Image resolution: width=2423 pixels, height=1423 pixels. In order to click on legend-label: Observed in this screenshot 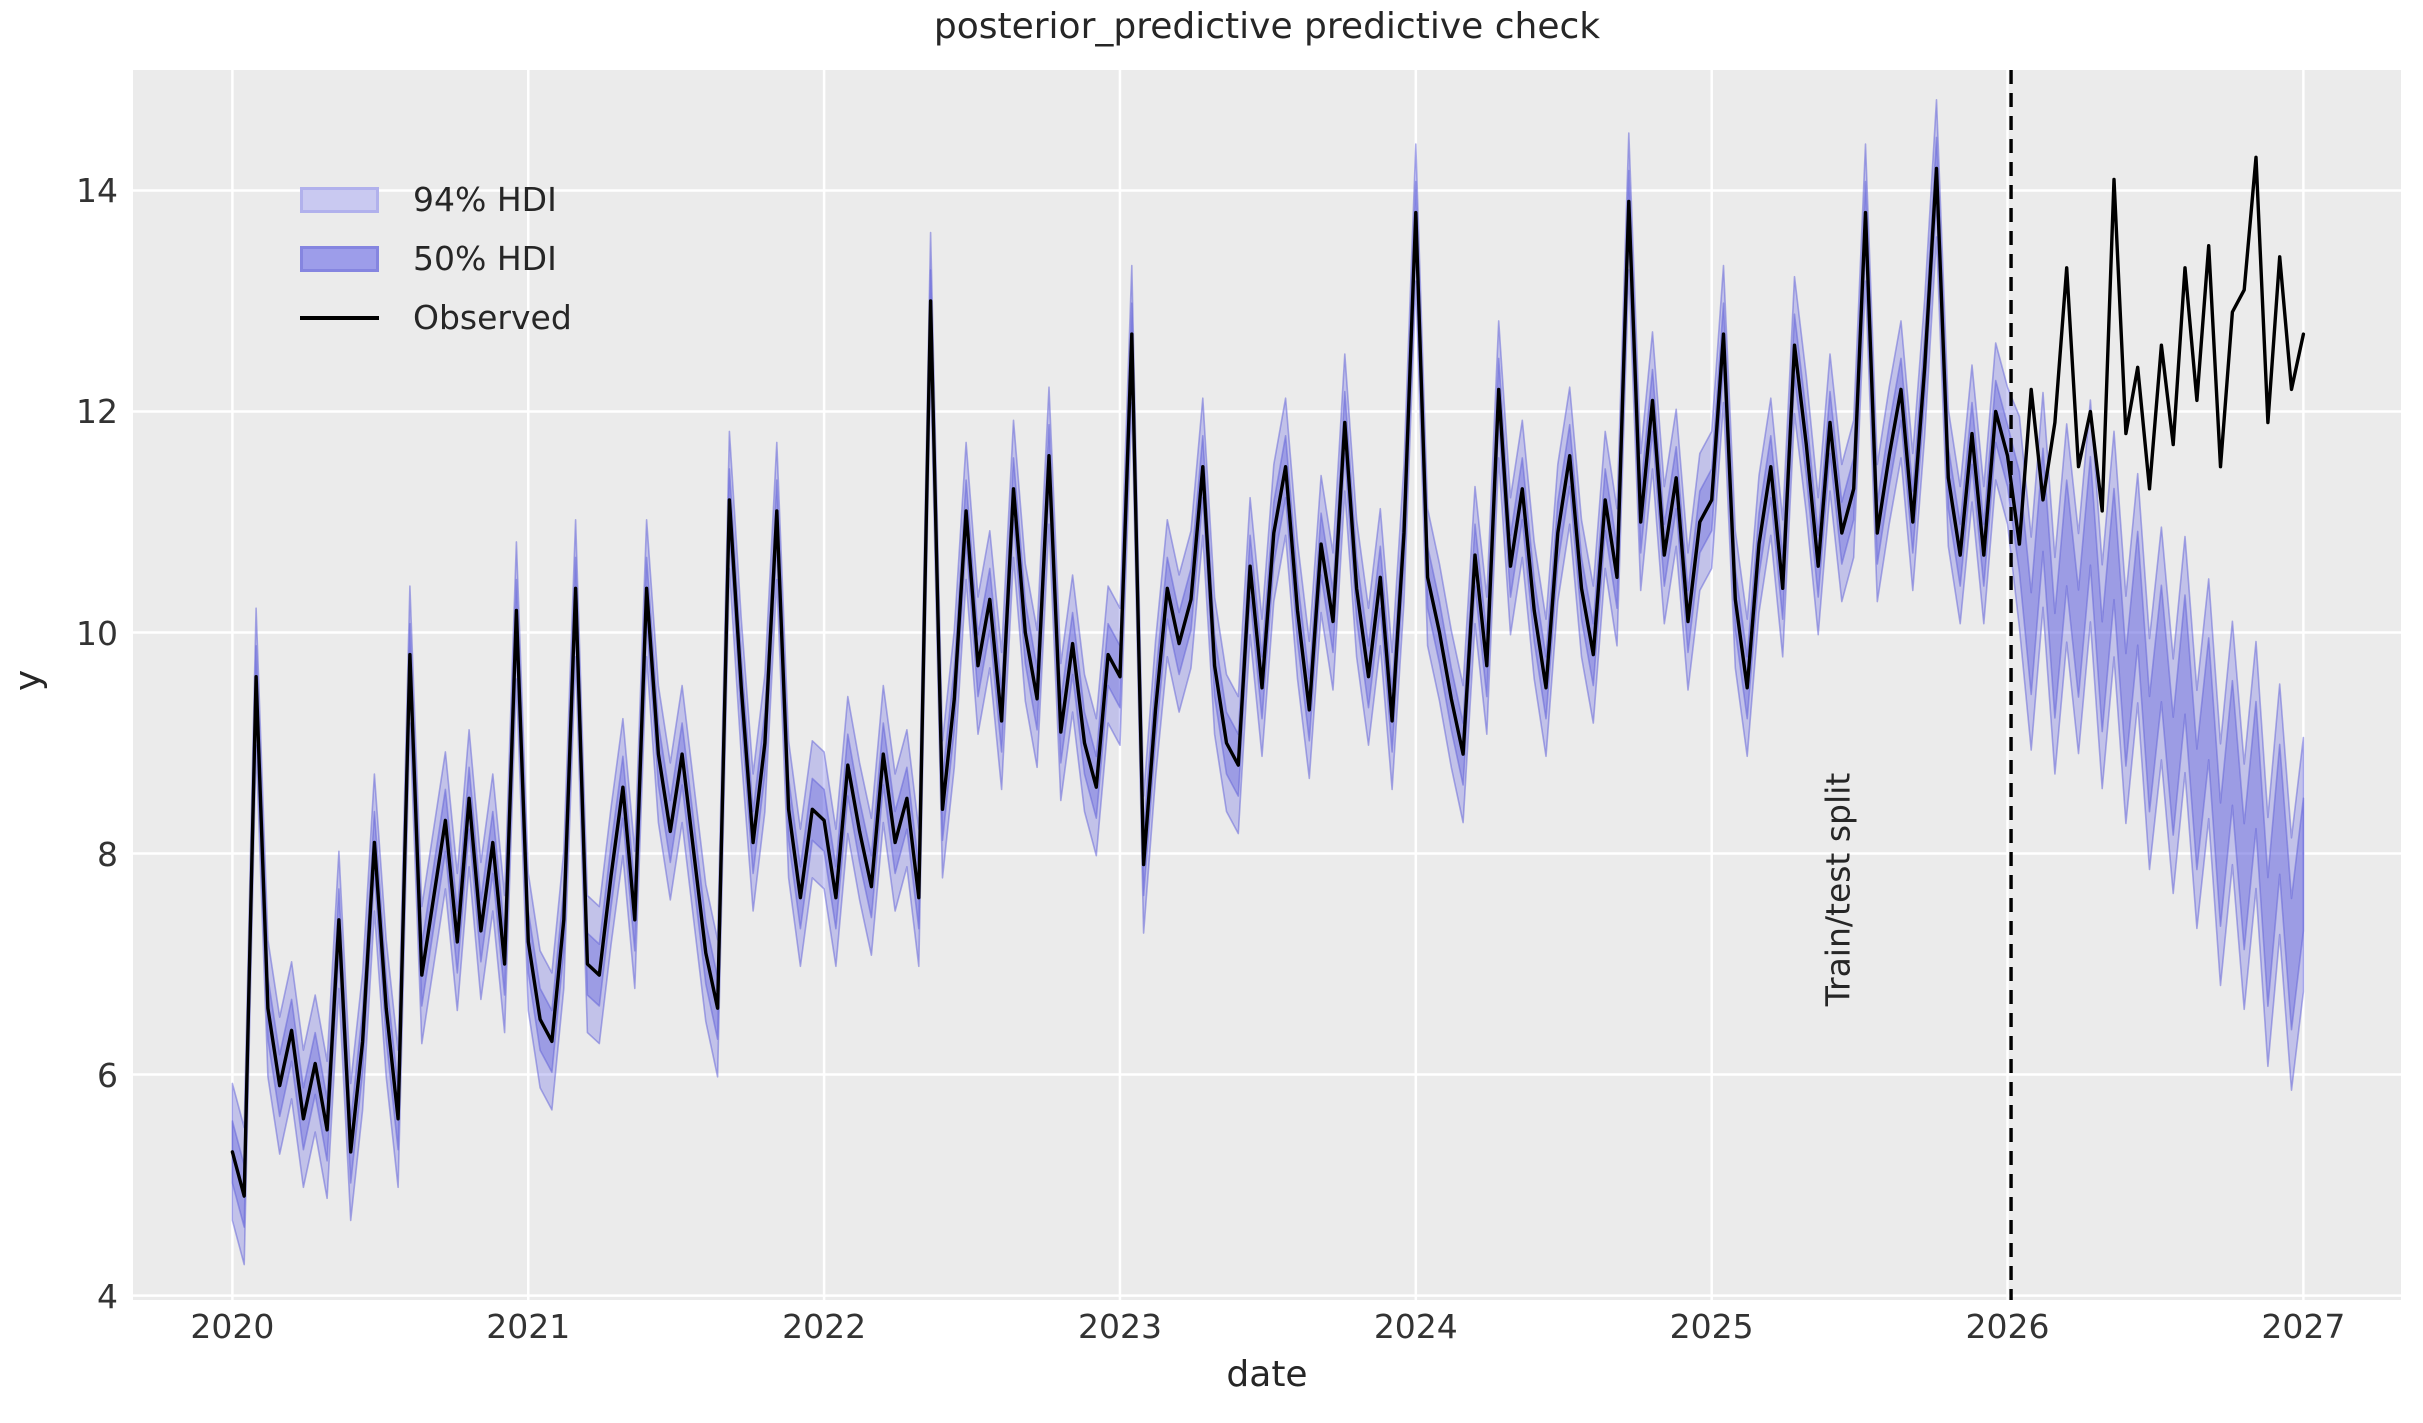, I will do `click(492, 317)`.